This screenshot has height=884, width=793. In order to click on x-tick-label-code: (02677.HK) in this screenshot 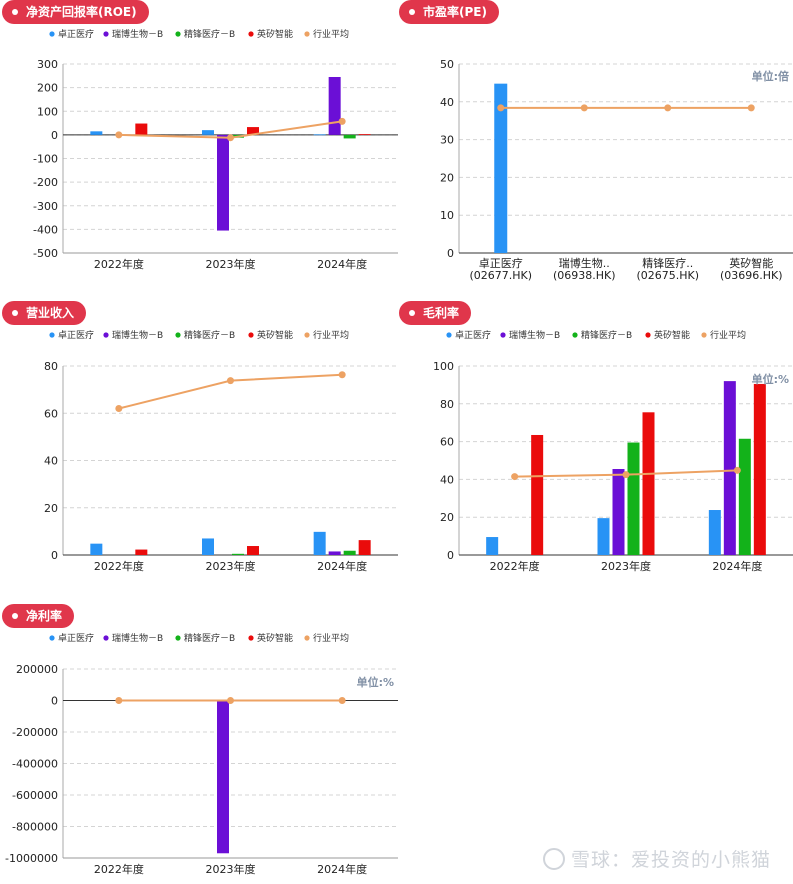, I will do `click(500, 275)`.